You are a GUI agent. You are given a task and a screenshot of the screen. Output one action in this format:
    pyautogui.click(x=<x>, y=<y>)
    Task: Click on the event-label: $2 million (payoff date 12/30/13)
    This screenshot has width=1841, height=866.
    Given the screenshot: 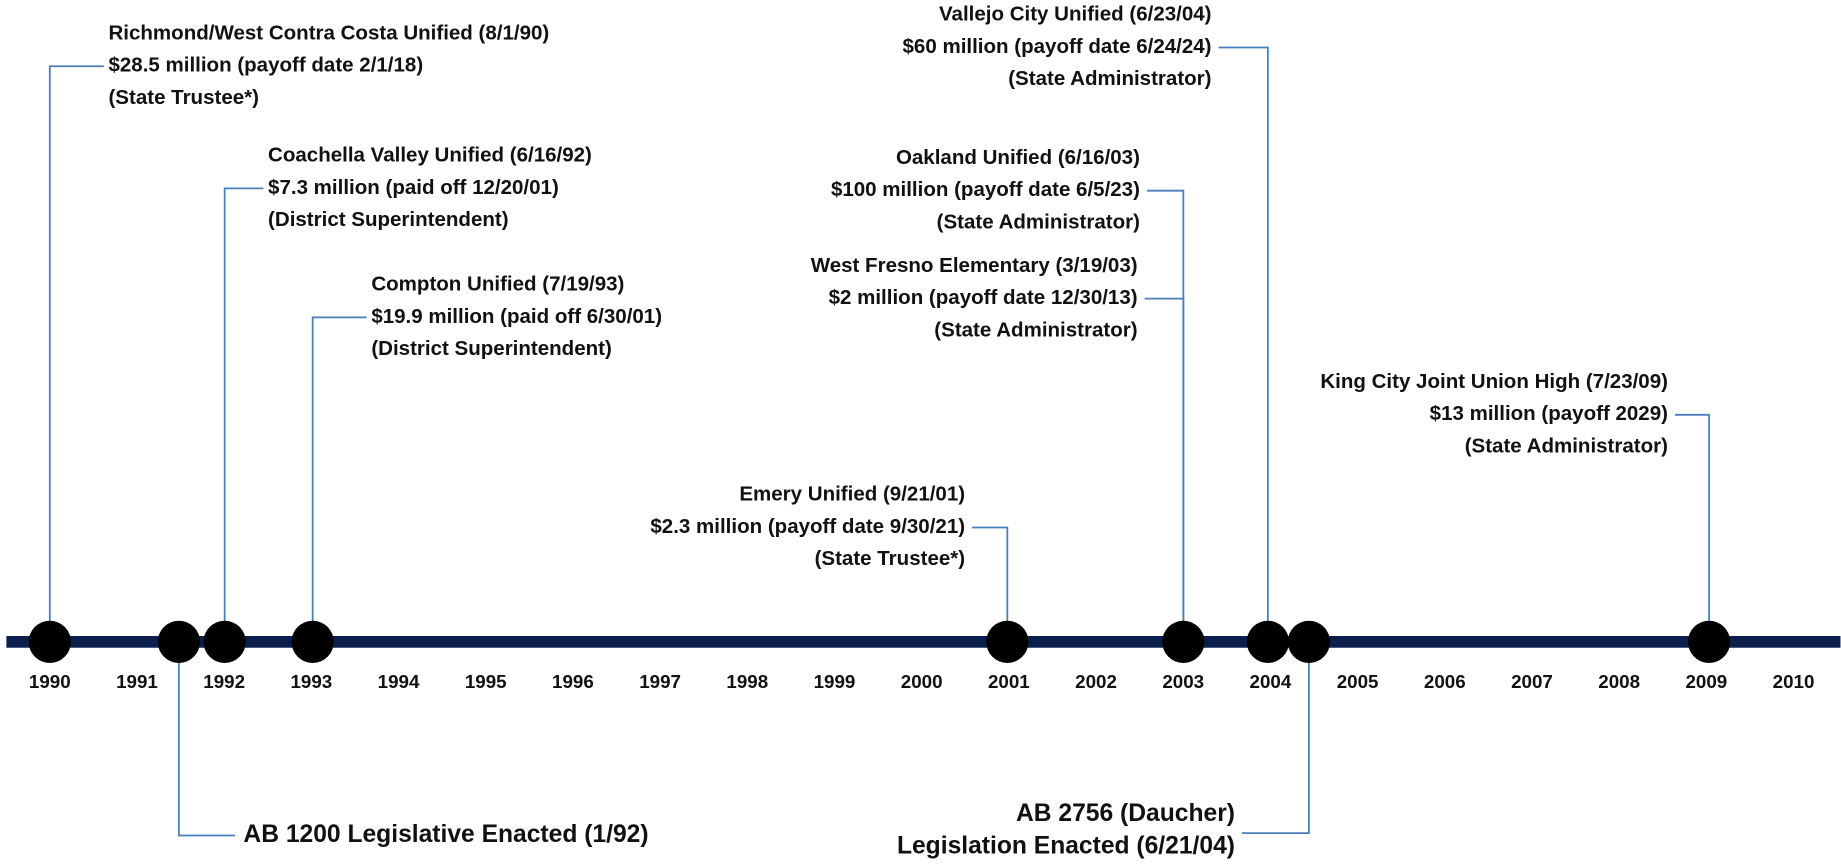 What is the action you would take?
    pyautogui.click(x=983, y=297)
    